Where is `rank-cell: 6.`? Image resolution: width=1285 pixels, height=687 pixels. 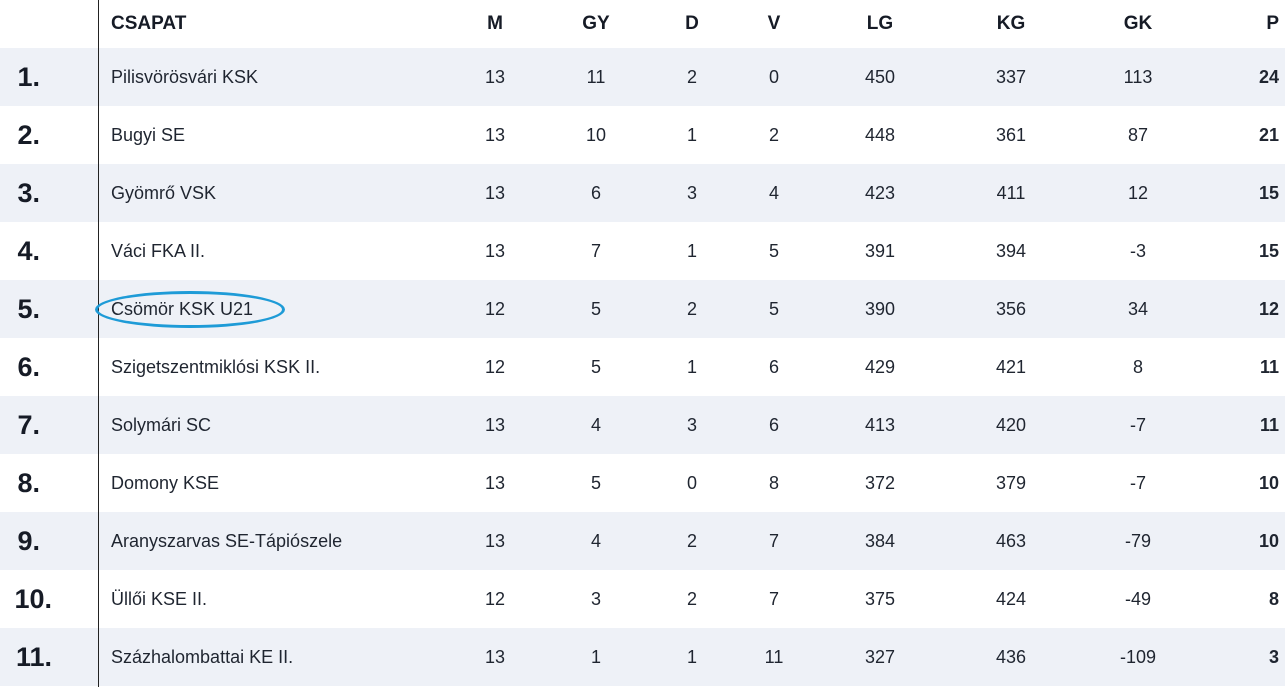
rank-cell: 6. is located at coordinates (49, 367).